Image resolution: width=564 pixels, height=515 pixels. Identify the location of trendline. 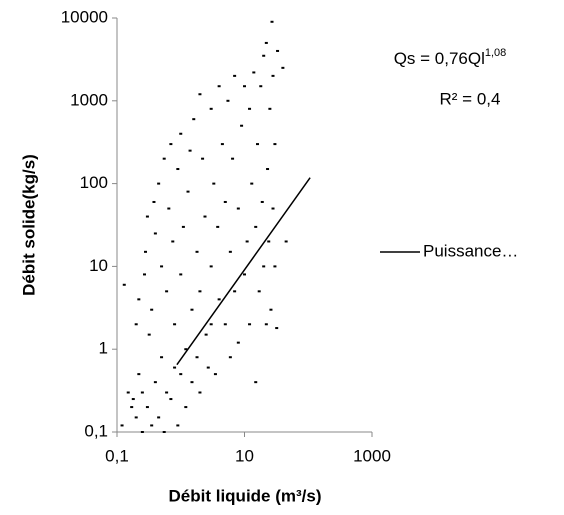
(243, 271).